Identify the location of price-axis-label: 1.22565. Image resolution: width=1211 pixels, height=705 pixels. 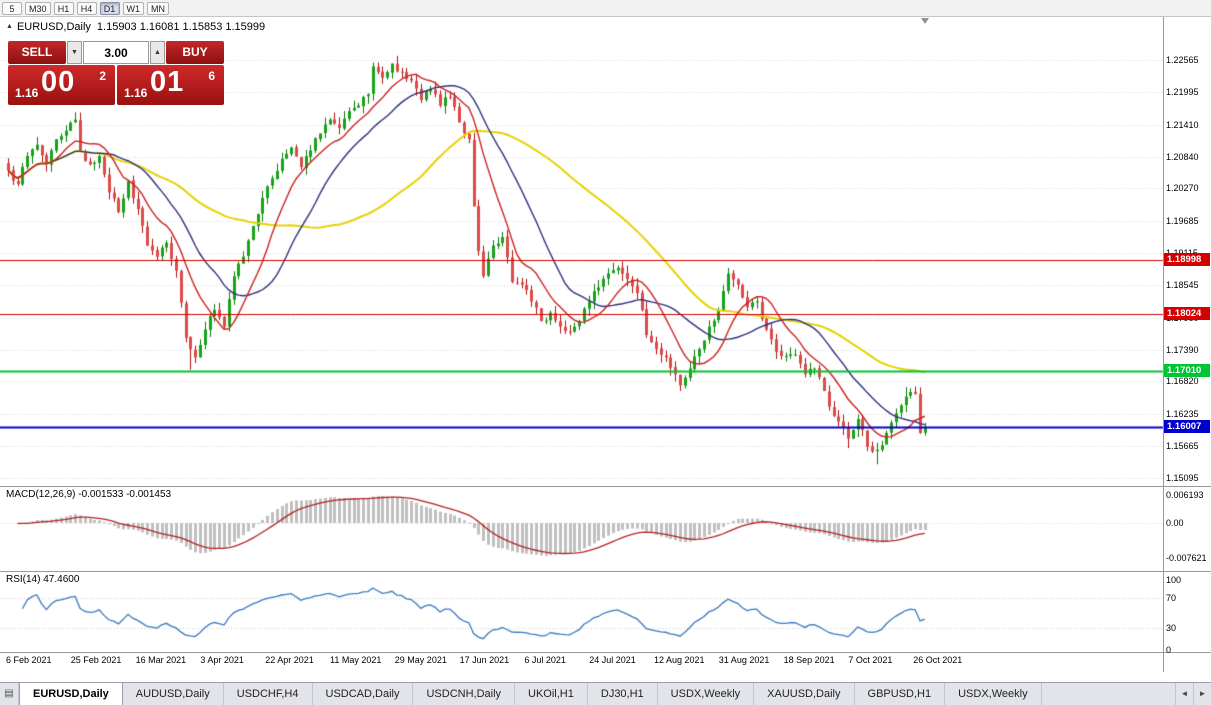
(1182, 60).